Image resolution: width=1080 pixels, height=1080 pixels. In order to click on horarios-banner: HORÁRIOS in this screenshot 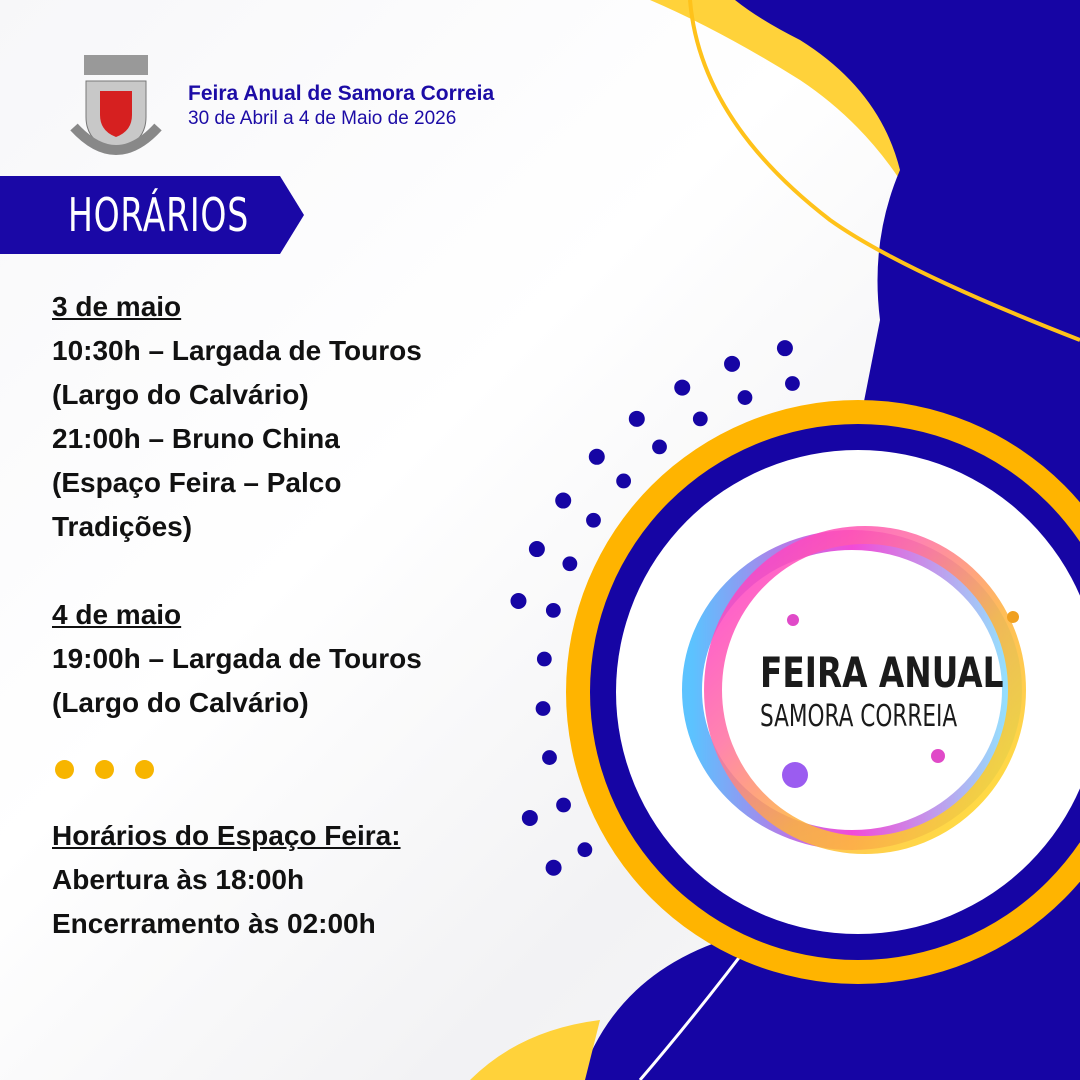, I will do `click(152, 215)`.